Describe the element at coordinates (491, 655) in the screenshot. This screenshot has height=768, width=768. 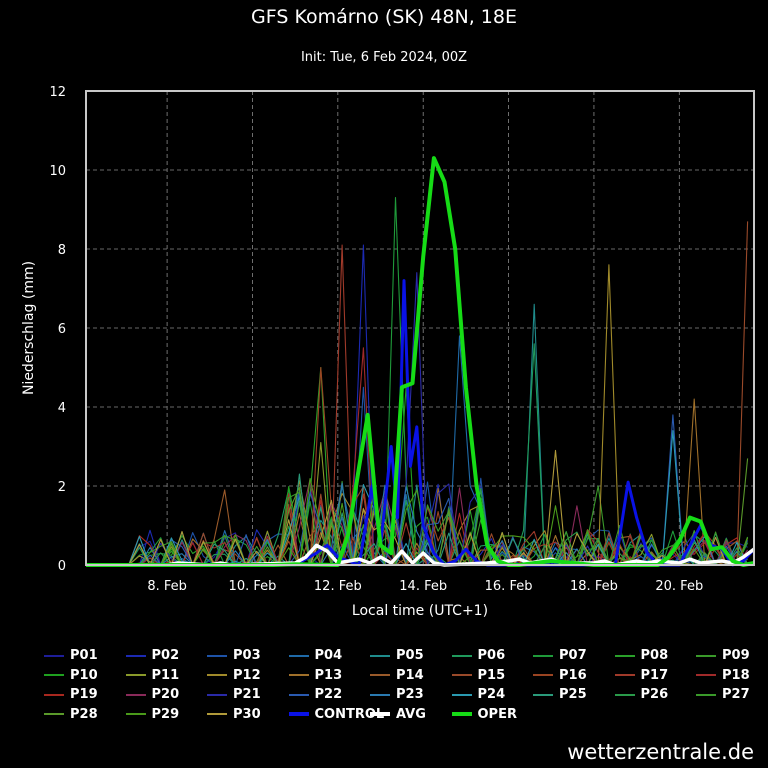
I see `legend-label: P06` at that location.